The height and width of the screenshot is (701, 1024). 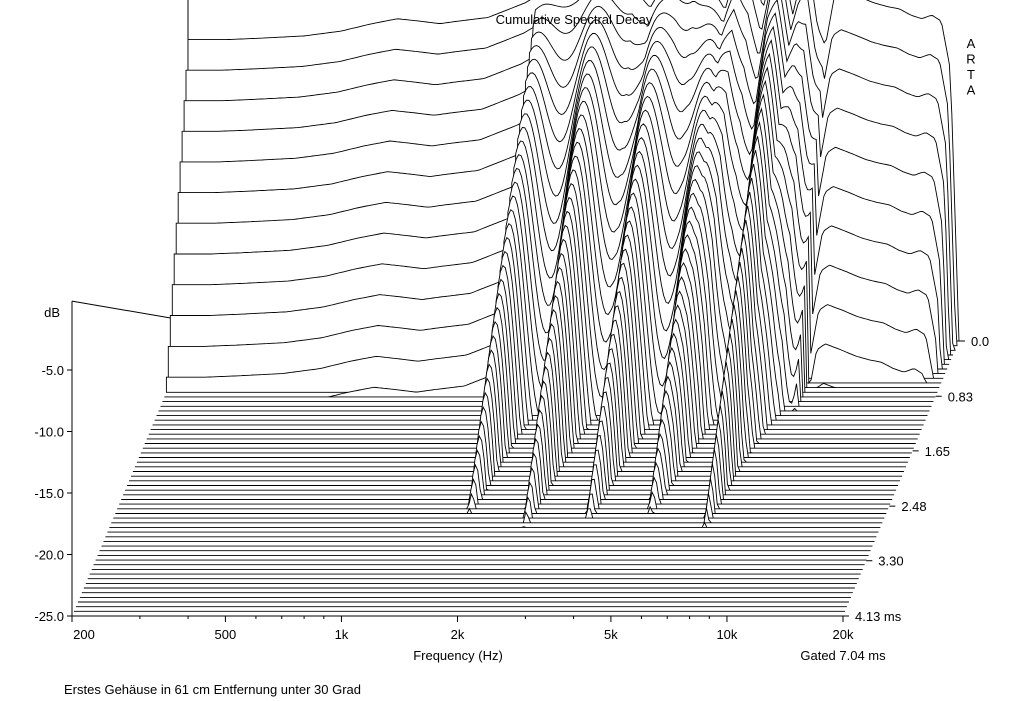 I want to click on y-axis-label: dB, so click(x=52, y=312).